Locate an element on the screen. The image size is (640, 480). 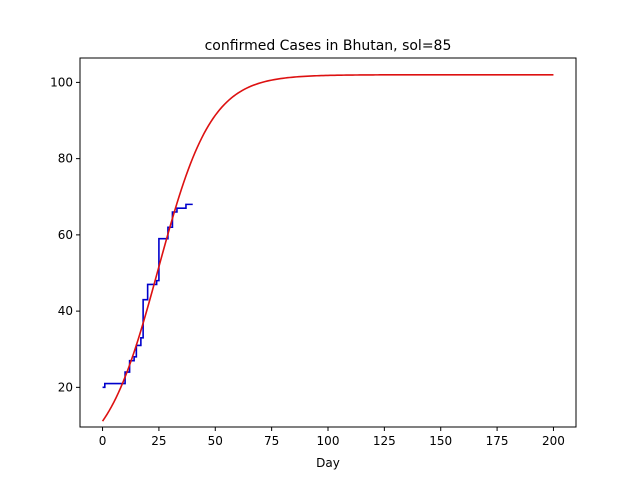
x-axis: 0 25 50 75 100 125 150 175 200 is located at coordinates (332, 437).